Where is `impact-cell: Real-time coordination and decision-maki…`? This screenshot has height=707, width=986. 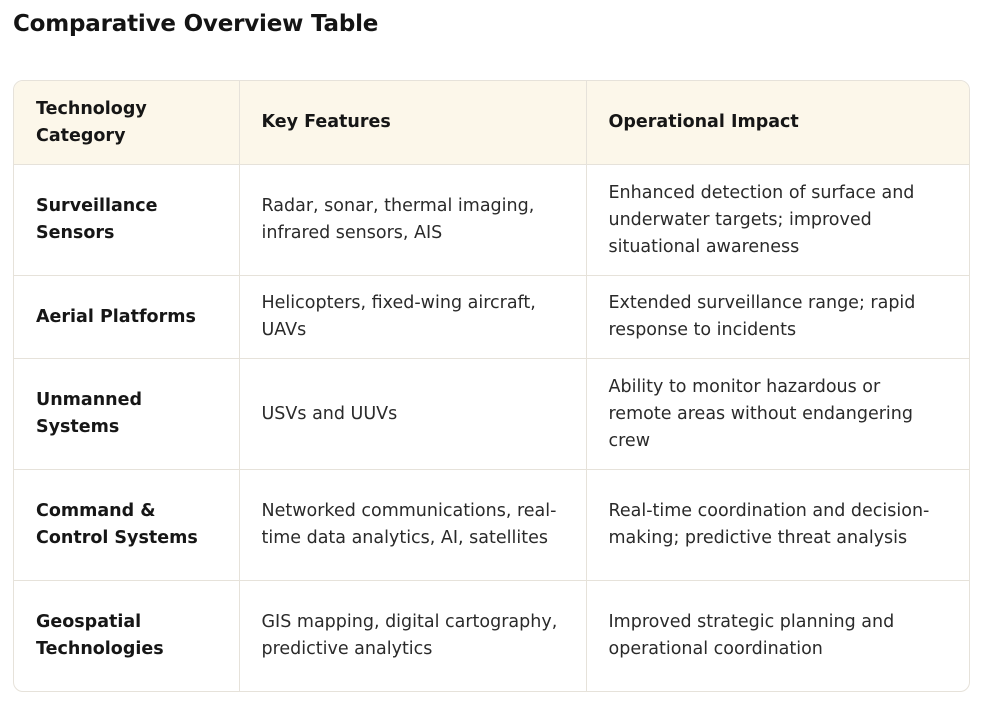
impact-cell: Real-time coordination and decision-maki… is located at coordinates (777, 525).